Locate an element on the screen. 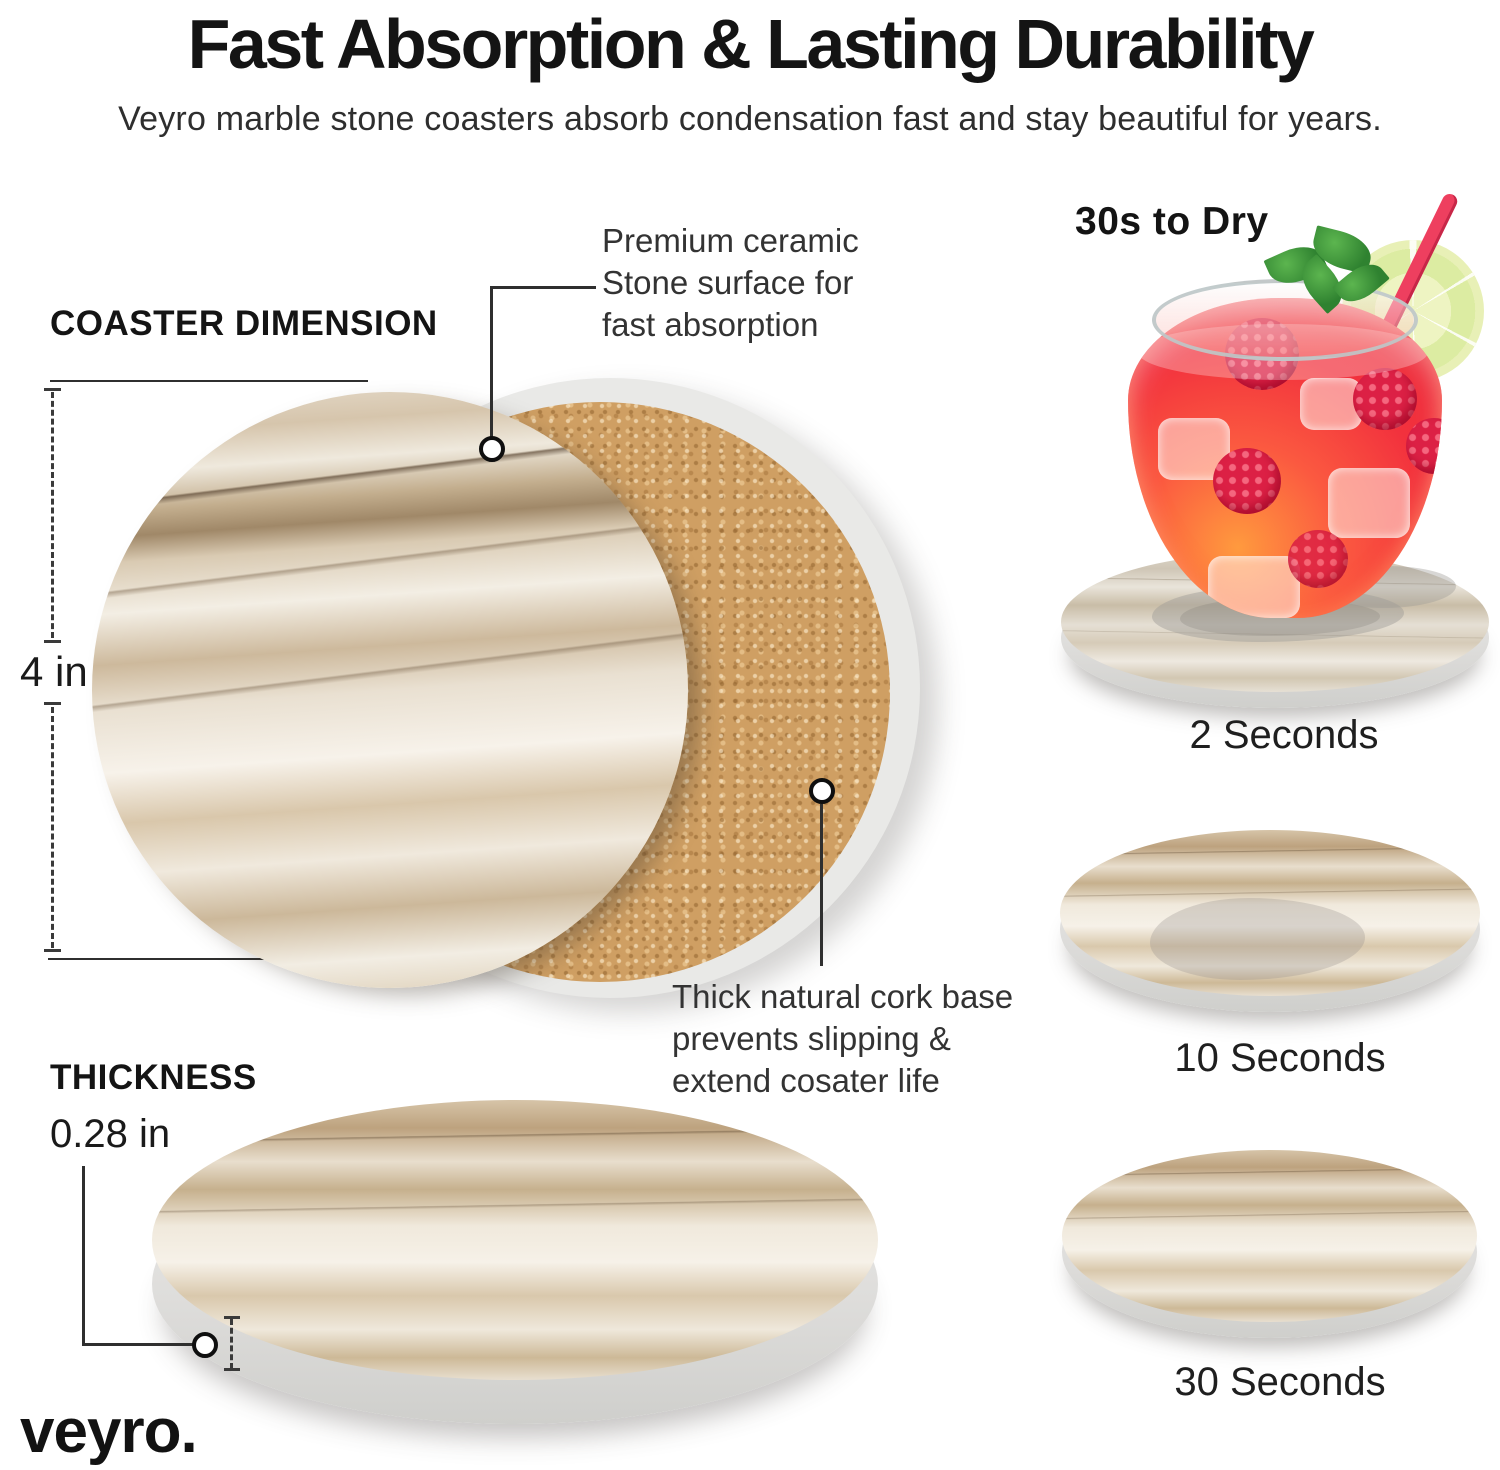 Image resolution: width=1500 pixels, height=1470 pixels. dry-test-heading: 30s to Dry is located at coordinates (1172, 221).